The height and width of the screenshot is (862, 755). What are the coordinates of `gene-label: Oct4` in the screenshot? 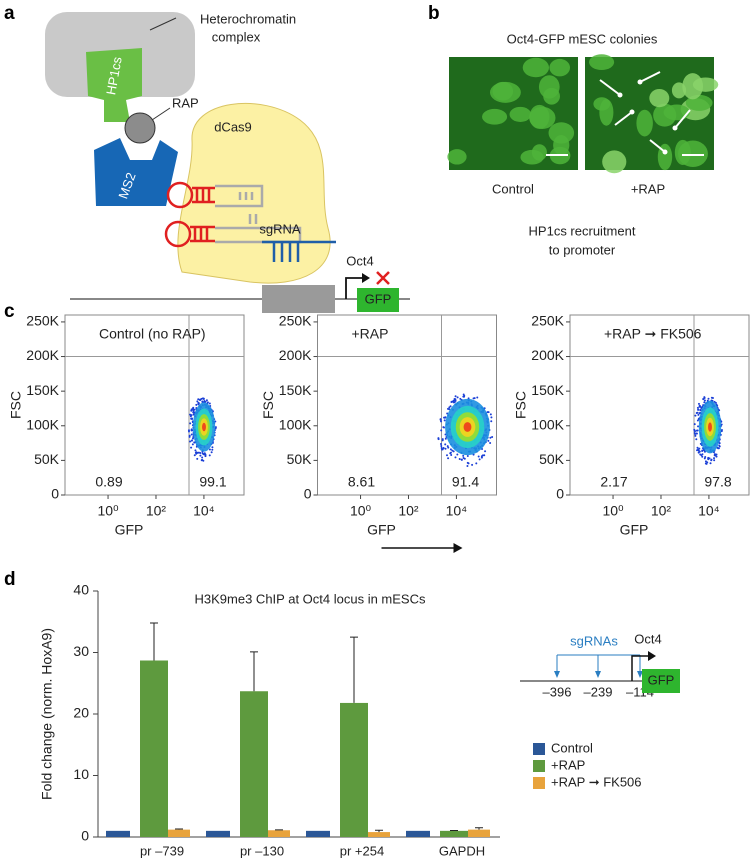 It's located at (359, 260).